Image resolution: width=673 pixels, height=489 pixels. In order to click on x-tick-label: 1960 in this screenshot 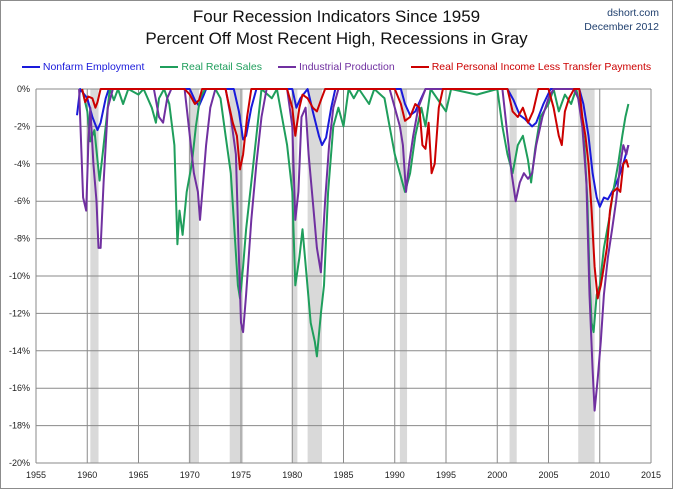, I will do `click(87, 475)`.